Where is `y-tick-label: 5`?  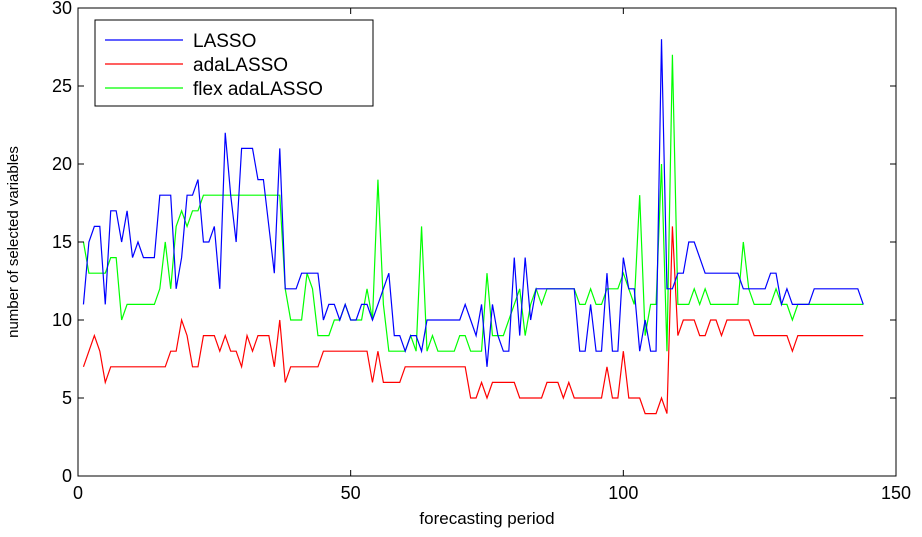 y-tick-label: 5 is located at coordinates (67, 398).